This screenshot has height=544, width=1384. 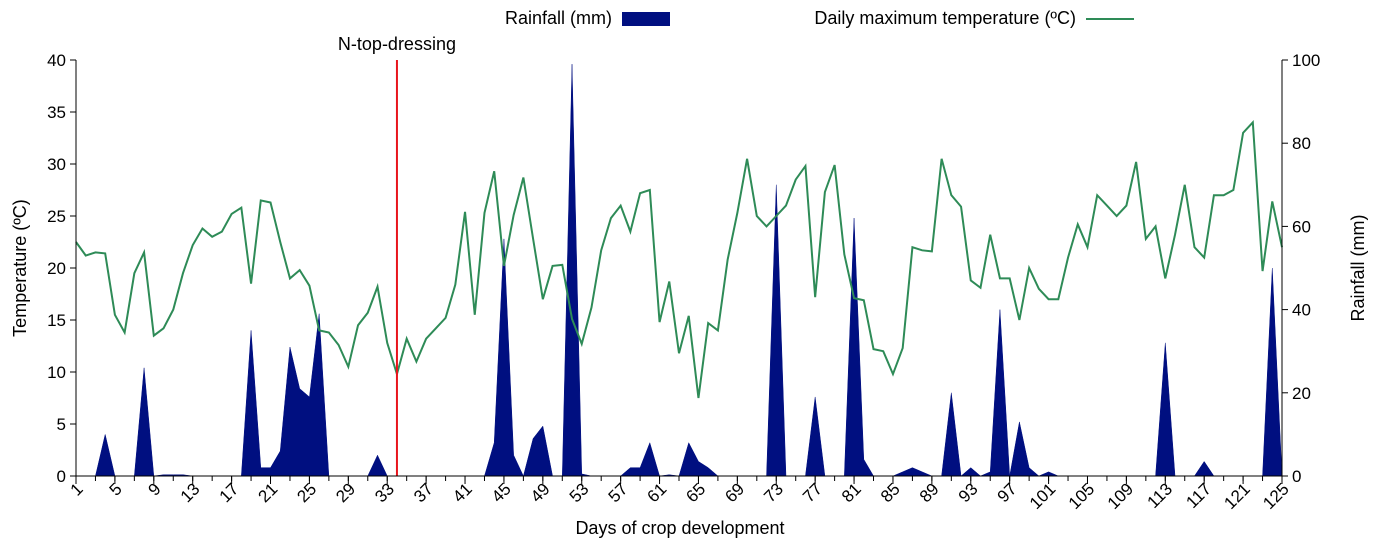 I want to click on x-tick-label: 1, so click(x=77, y=489).